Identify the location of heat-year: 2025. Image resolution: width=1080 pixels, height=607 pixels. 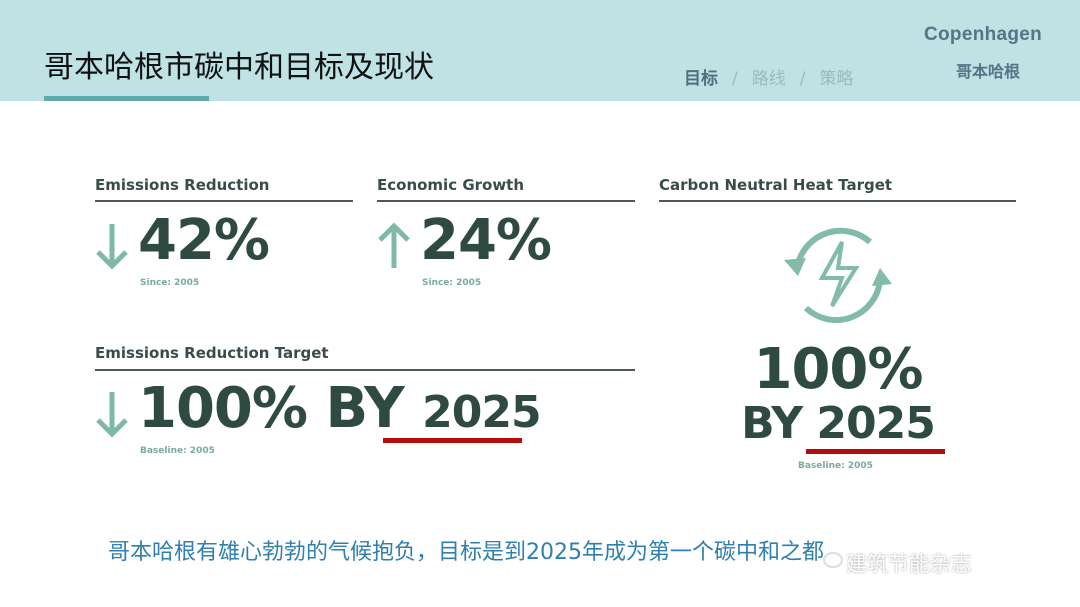
(875, 423).